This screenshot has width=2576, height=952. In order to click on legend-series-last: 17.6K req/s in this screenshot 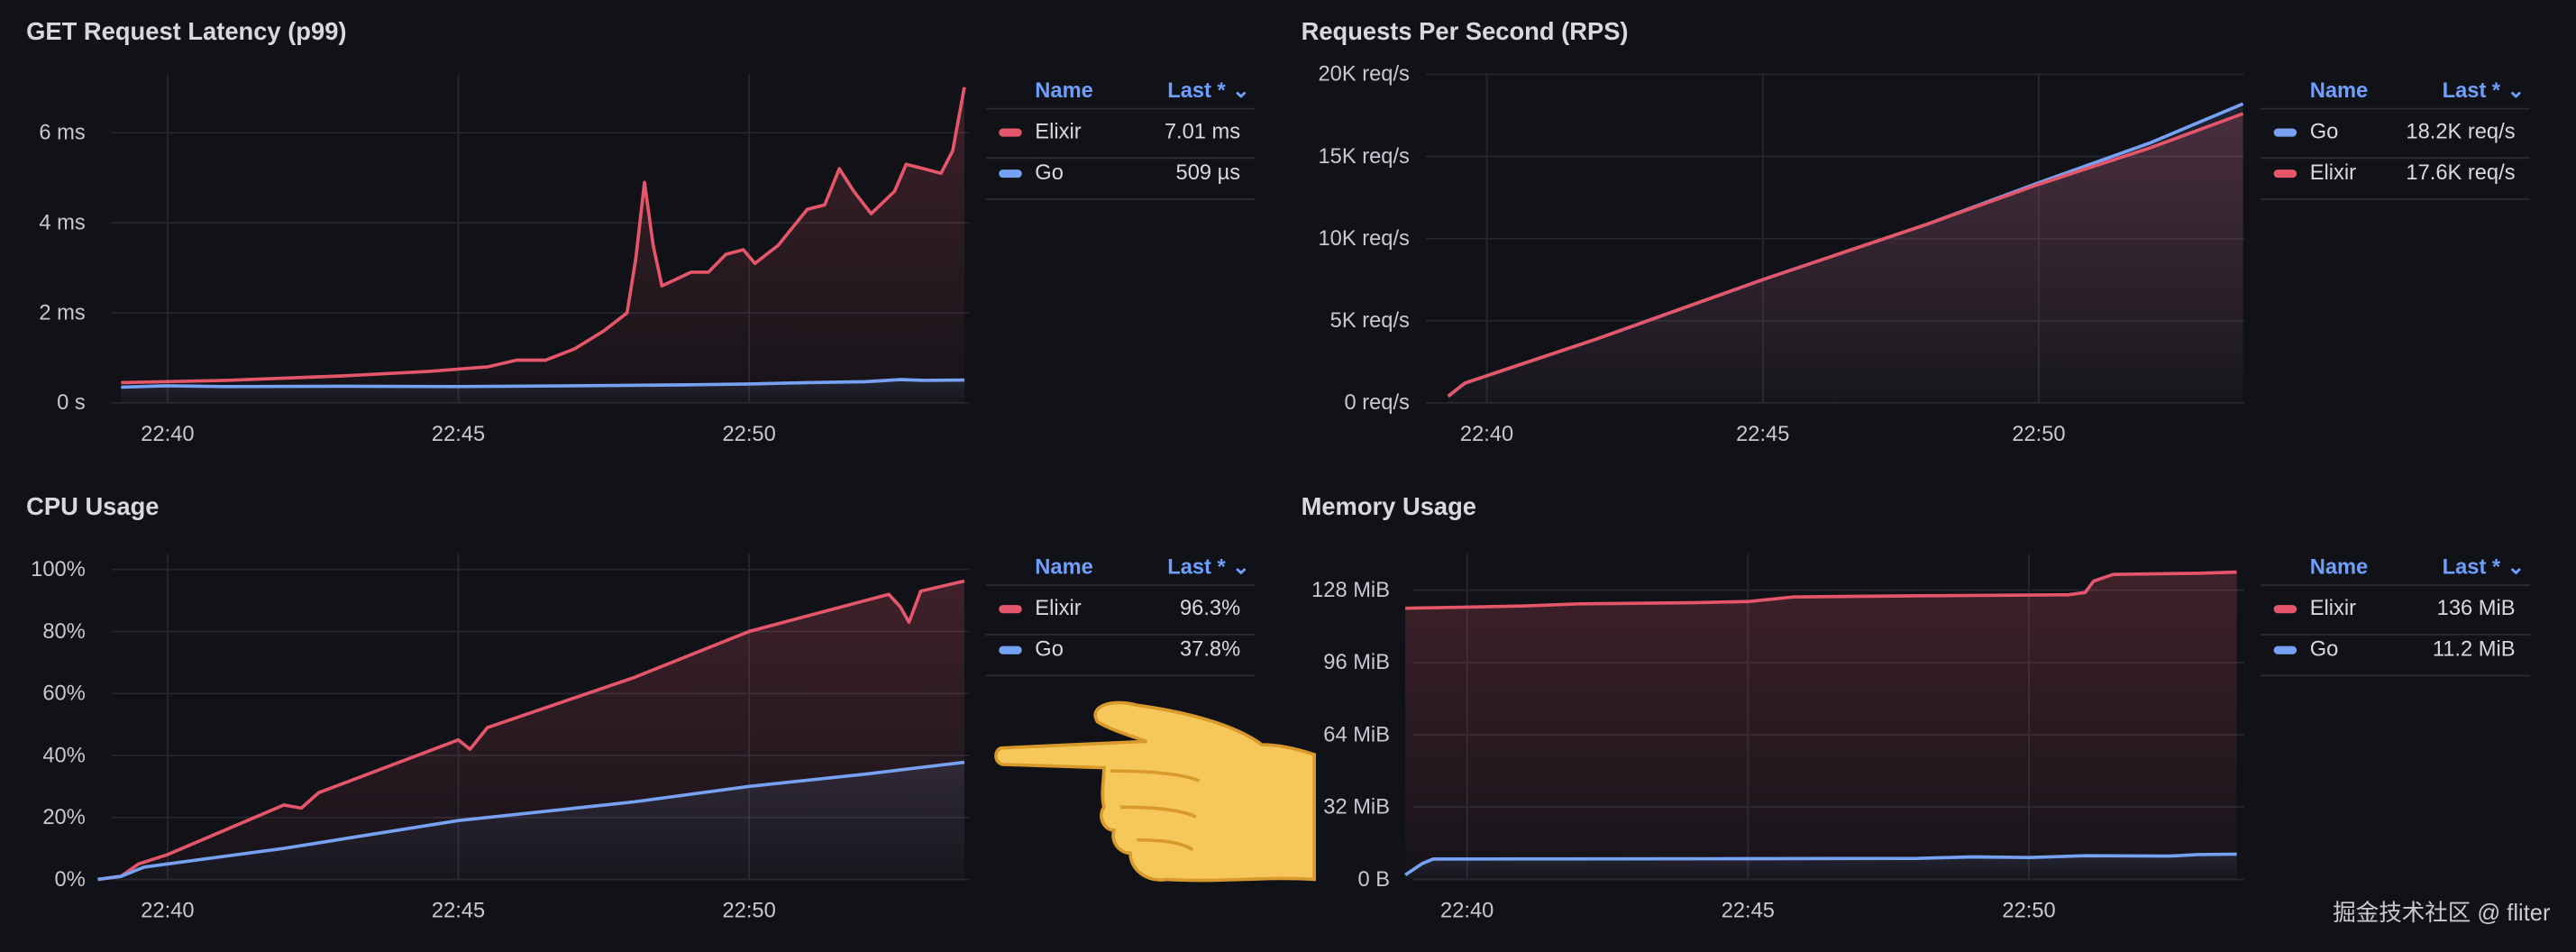, I will do `click(2460, 173)`.